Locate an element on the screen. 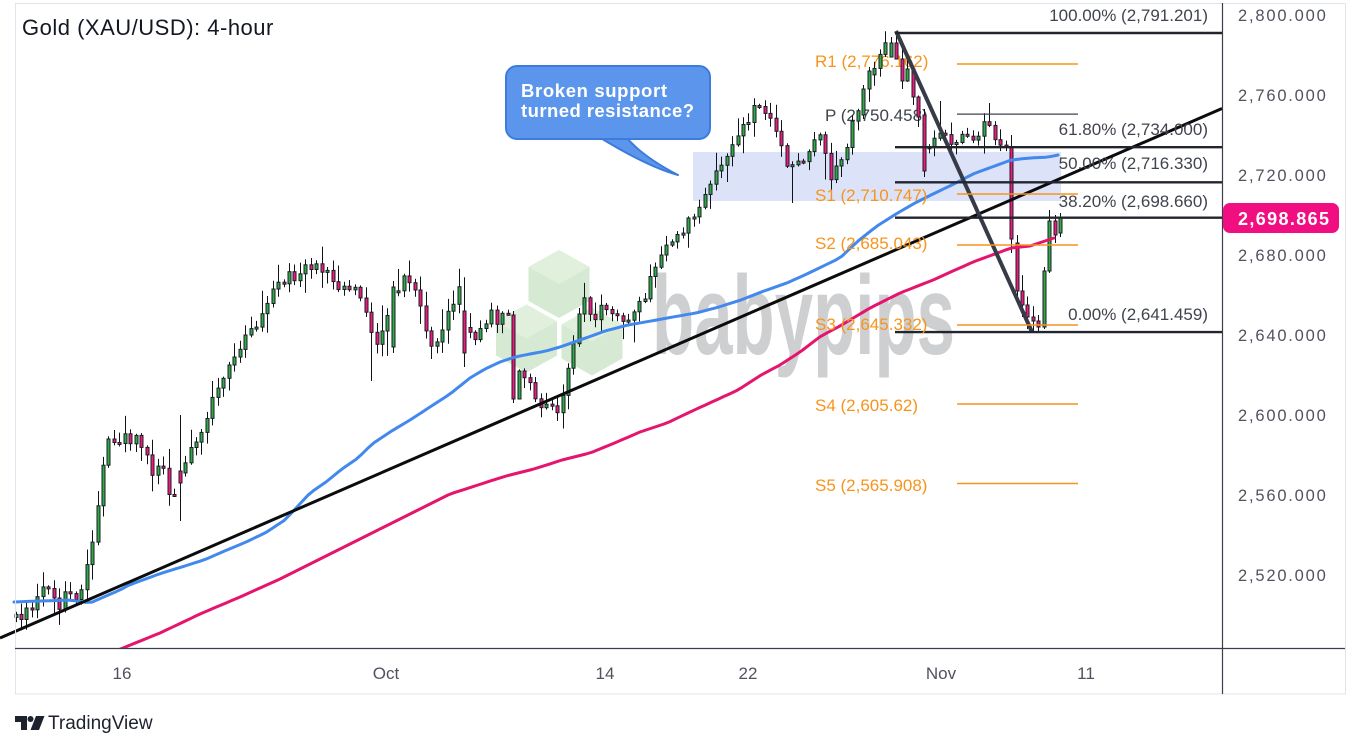 The height and width of the screenshot is (755, 1361). svg-text: 2,560.000 is located at coordinates (1283, 496).